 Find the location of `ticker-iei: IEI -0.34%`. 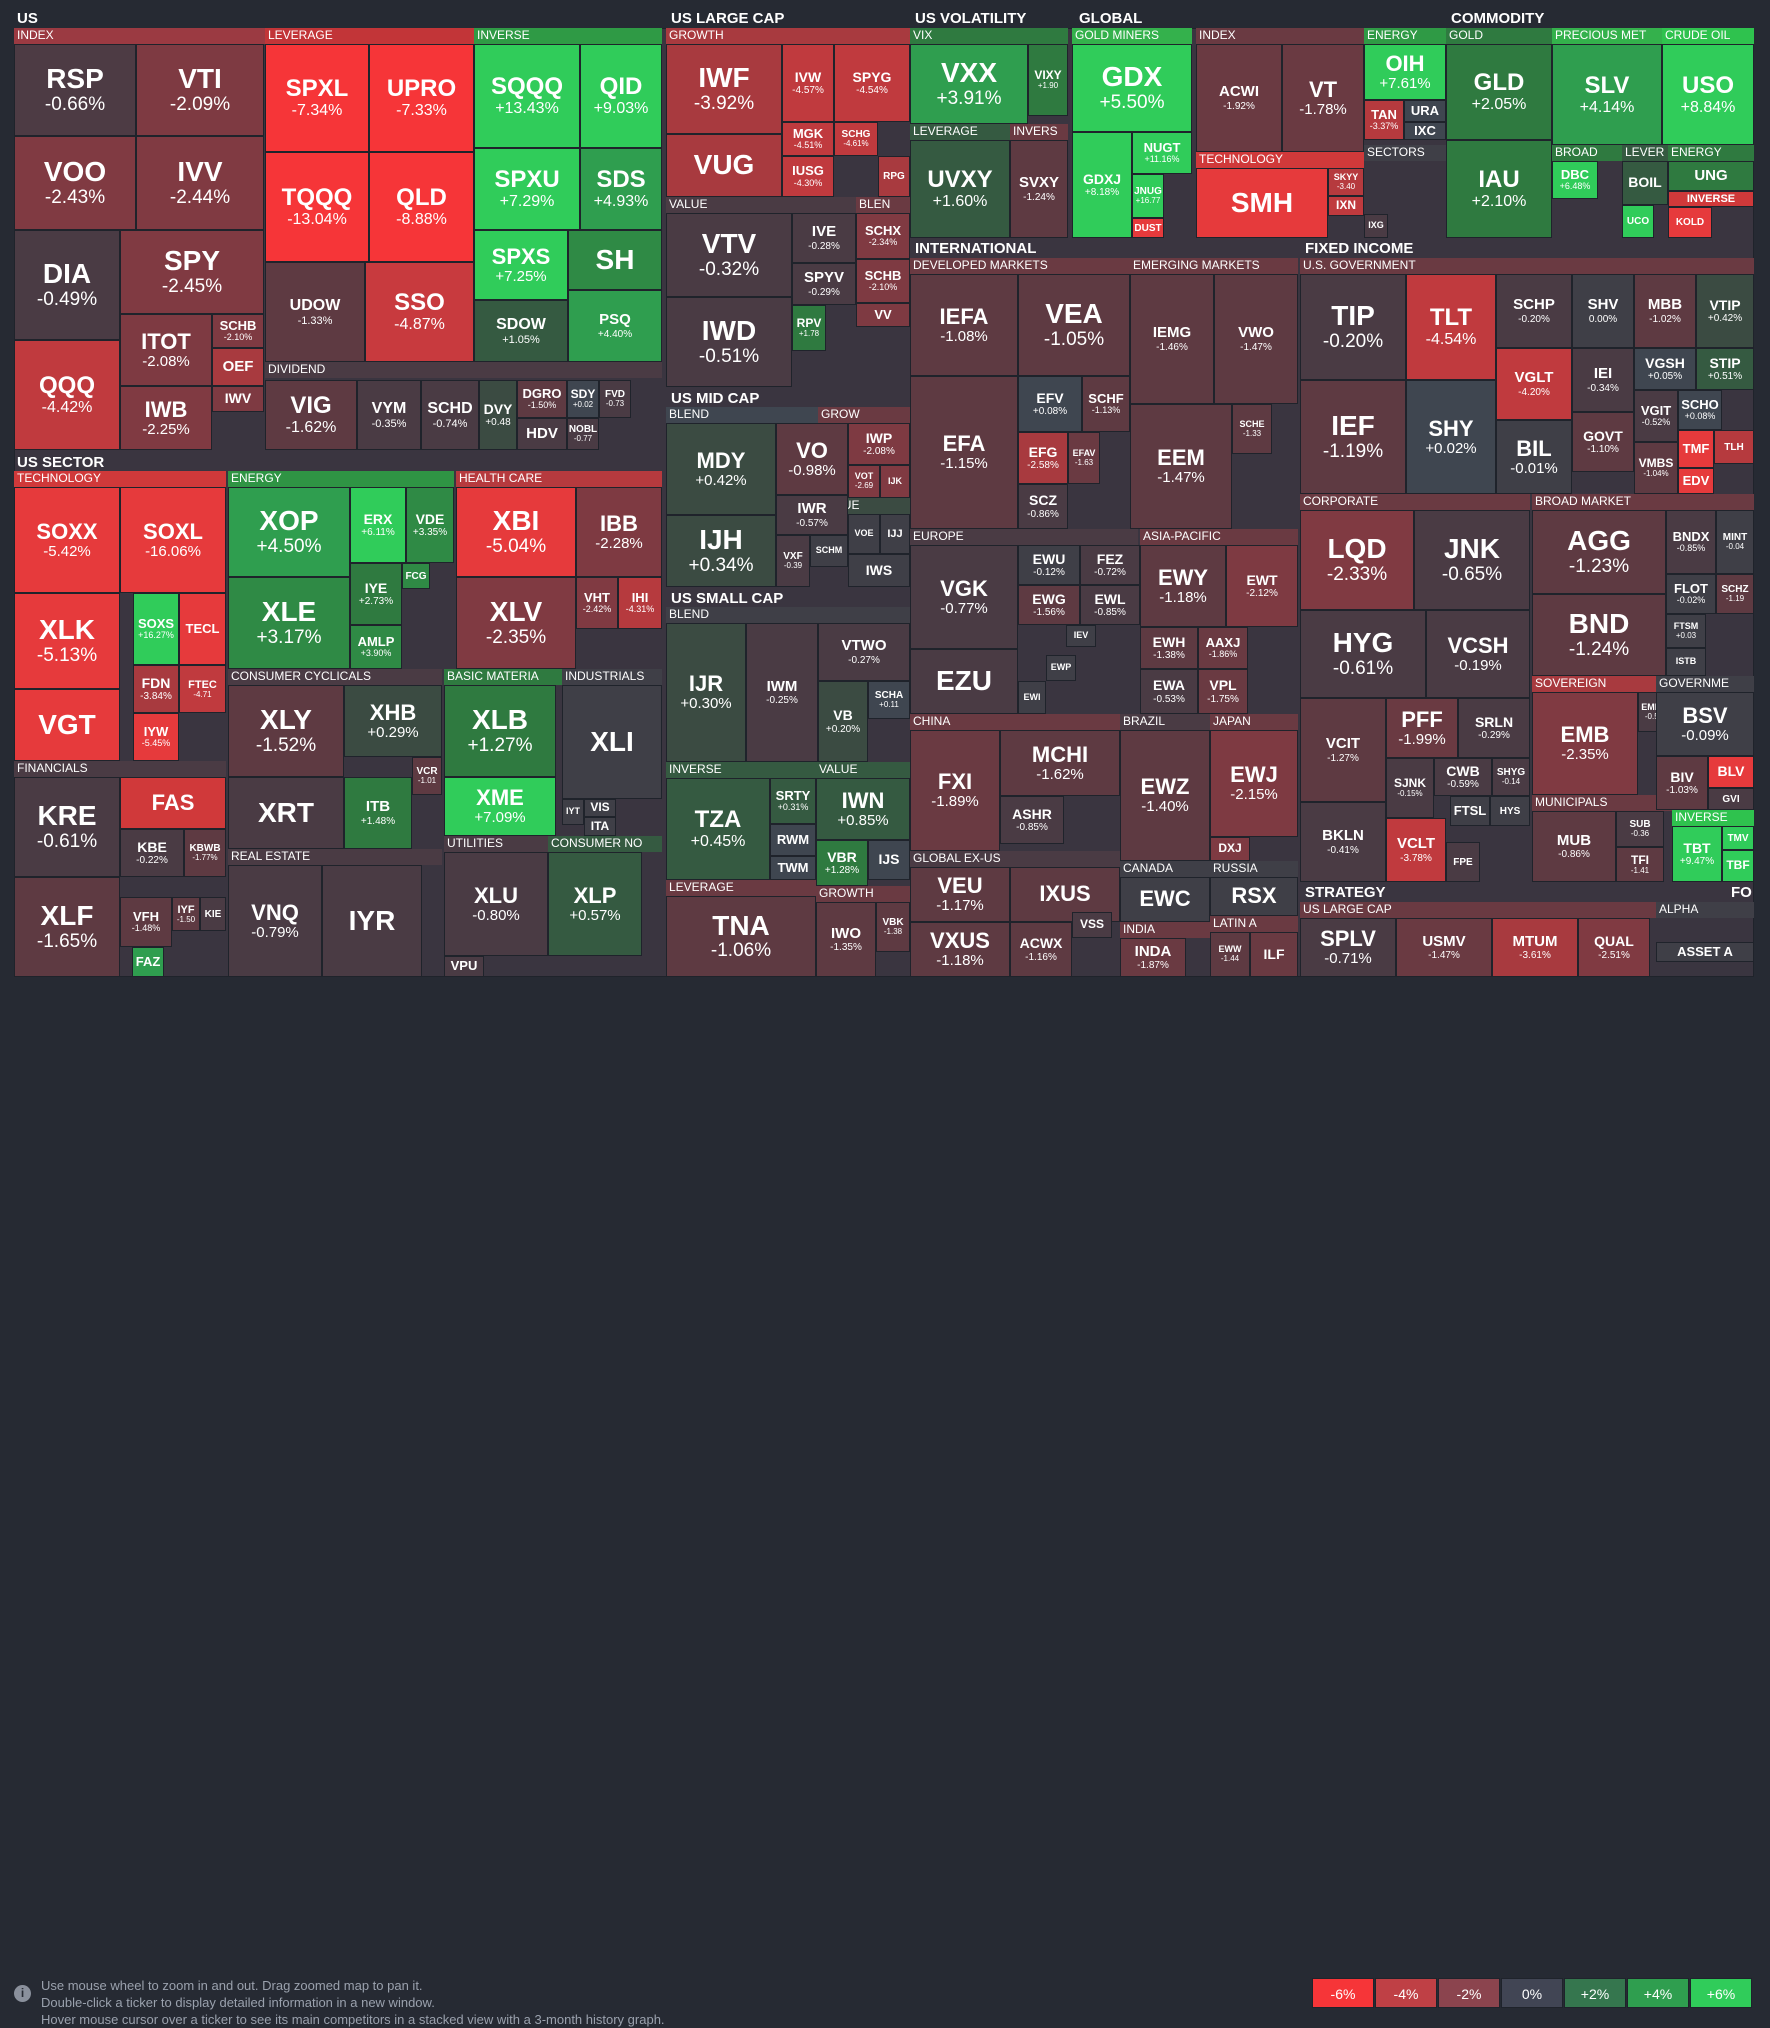

ticker-iei: IEI -0.34% is located at coordinates (1603, 380).